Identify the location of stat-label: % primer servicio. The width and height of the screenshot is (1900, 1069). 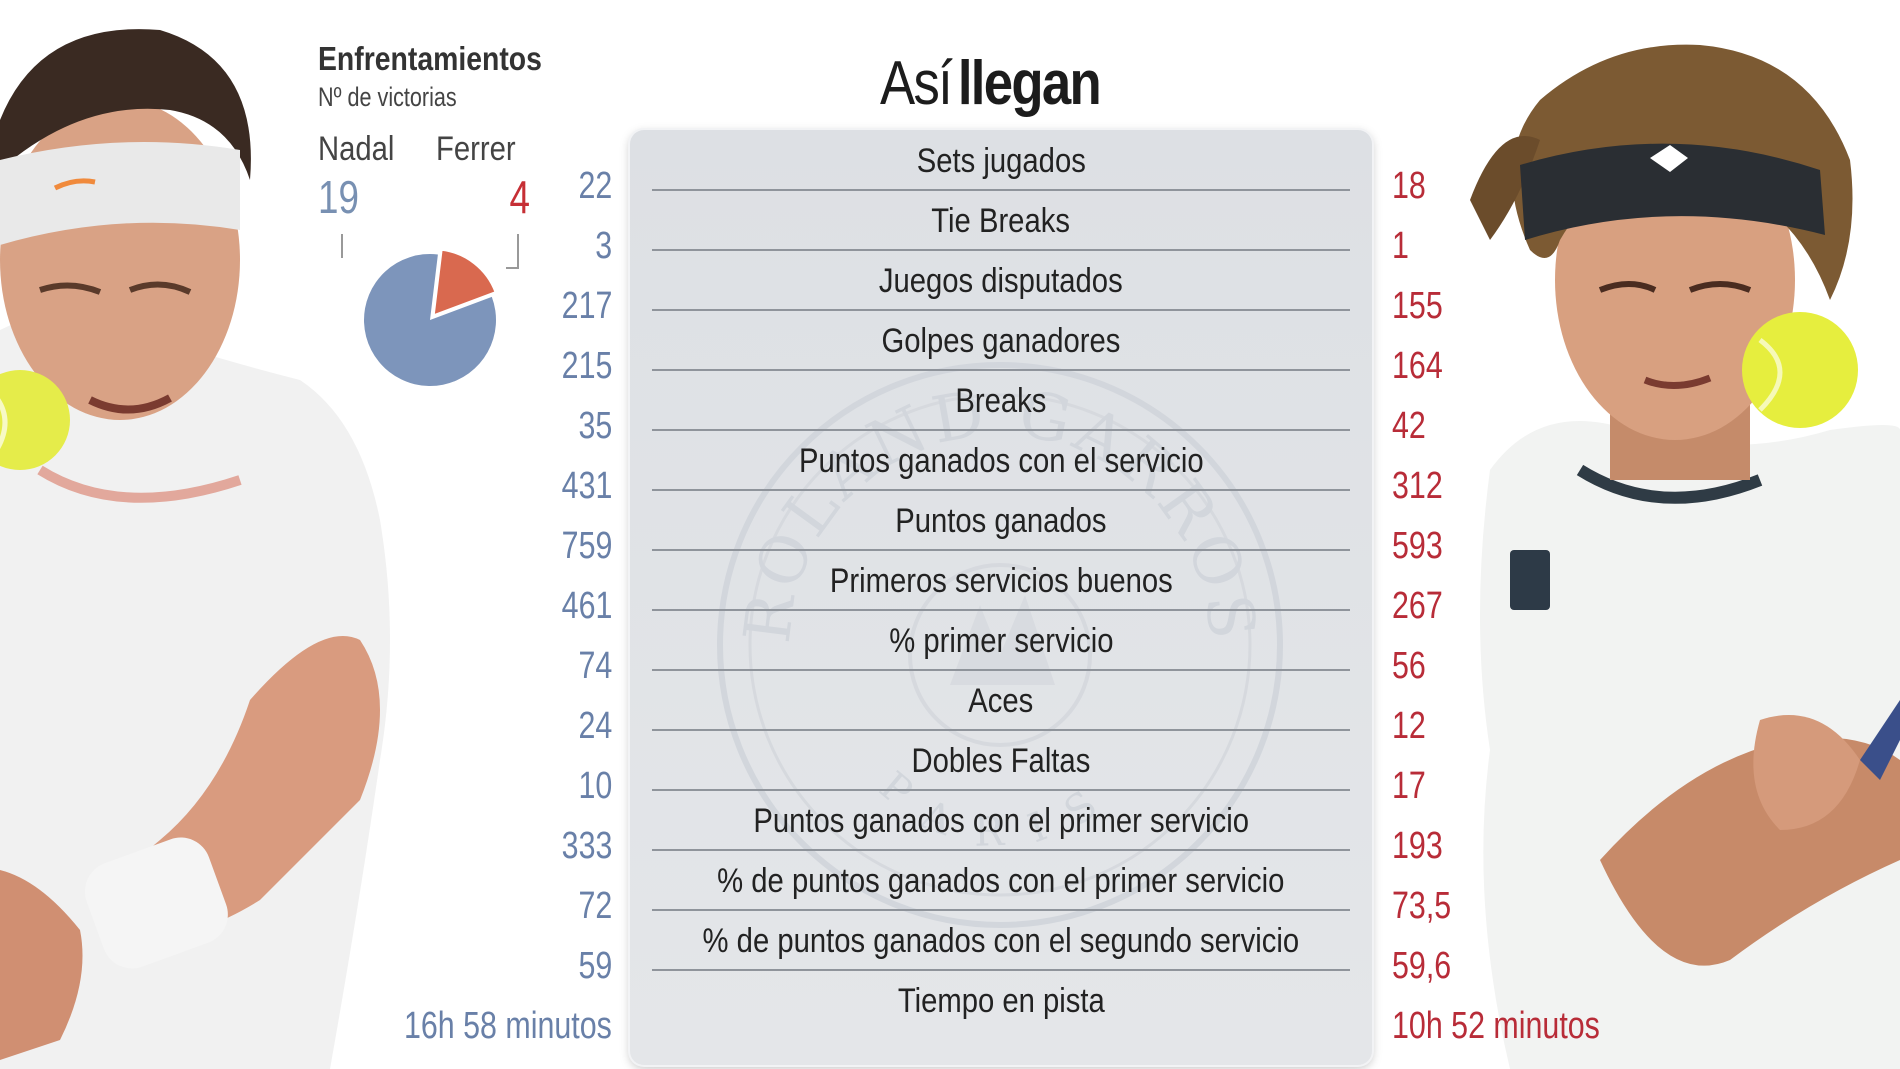
(1001, 641).